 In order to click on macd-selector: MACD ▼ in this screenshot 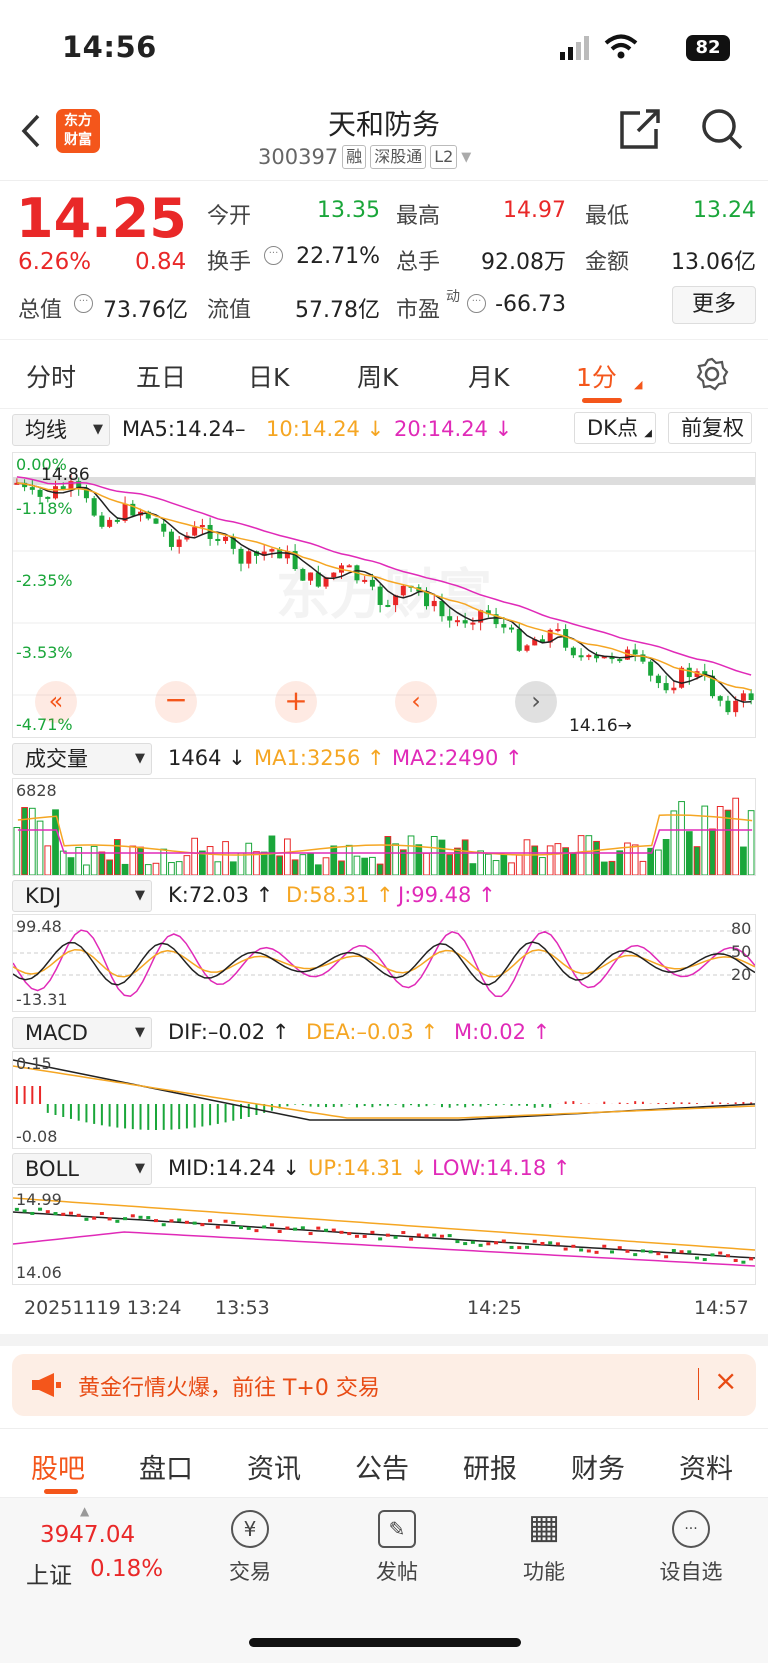, I will do `click(82, 1033)`.